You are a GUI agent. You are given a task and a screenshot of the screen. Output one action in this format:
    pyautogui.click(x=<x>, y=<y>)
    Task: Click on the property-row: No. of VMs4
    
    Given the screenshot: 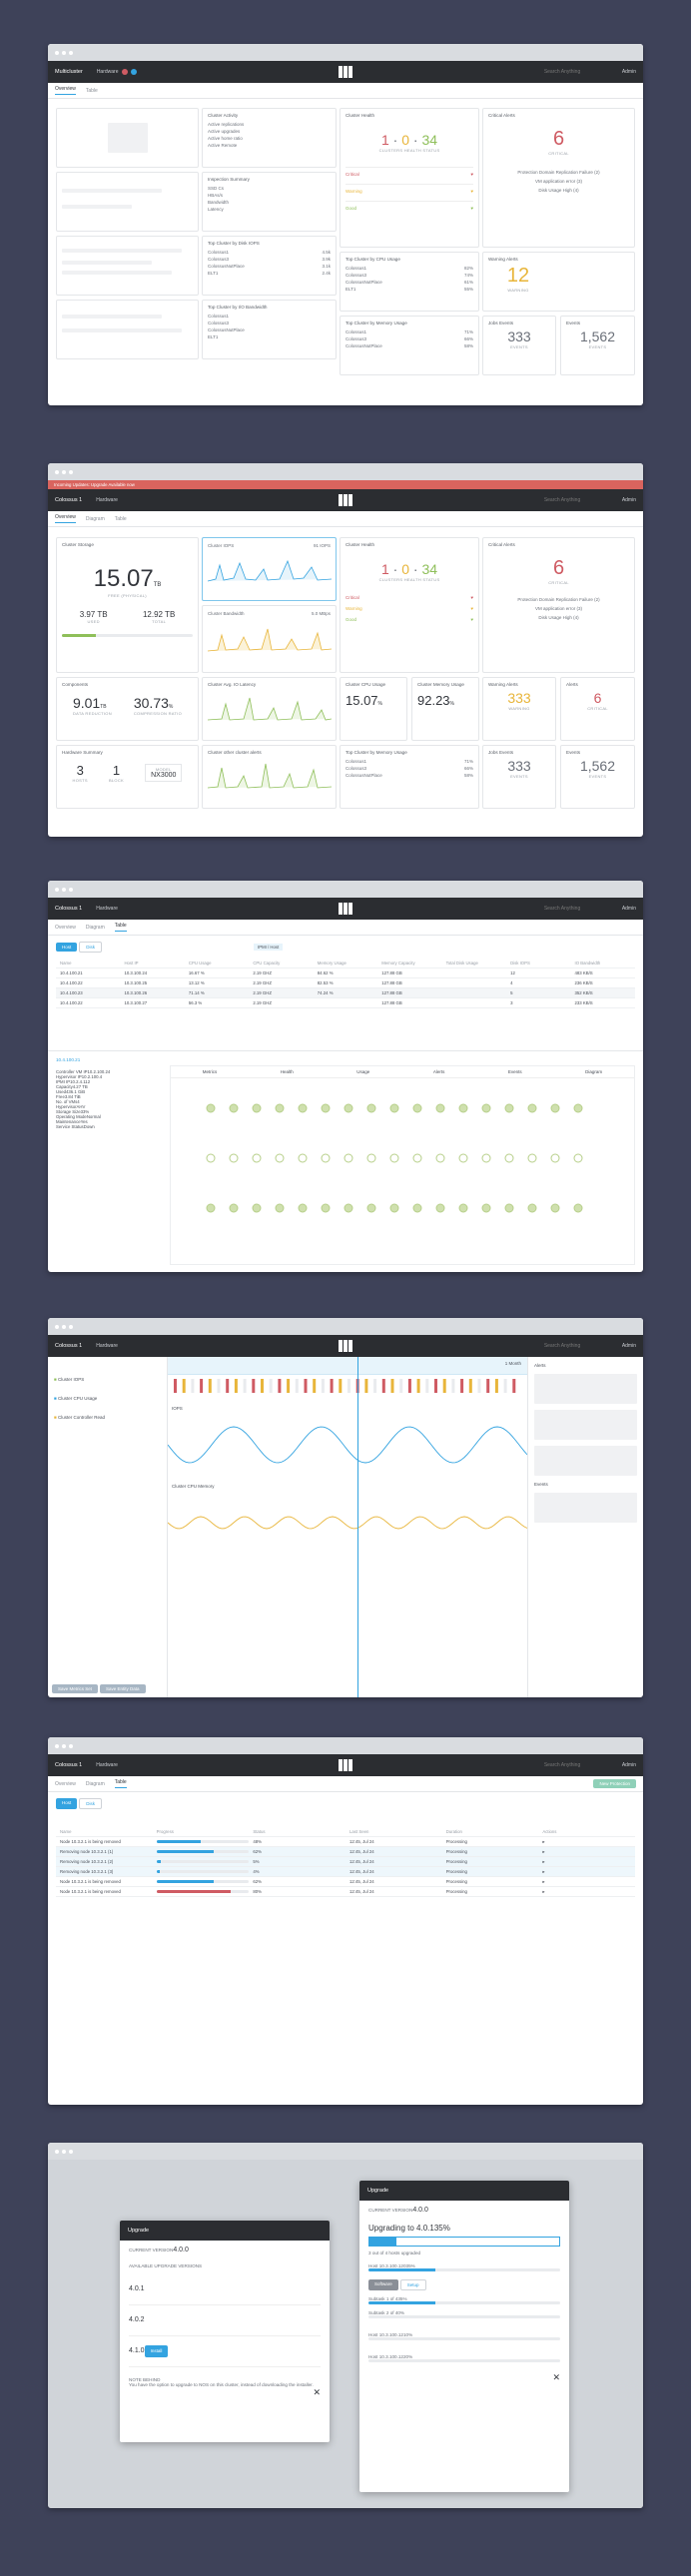 What is the action you would take?
    pyautogui.click(x=68, y=1101)
    